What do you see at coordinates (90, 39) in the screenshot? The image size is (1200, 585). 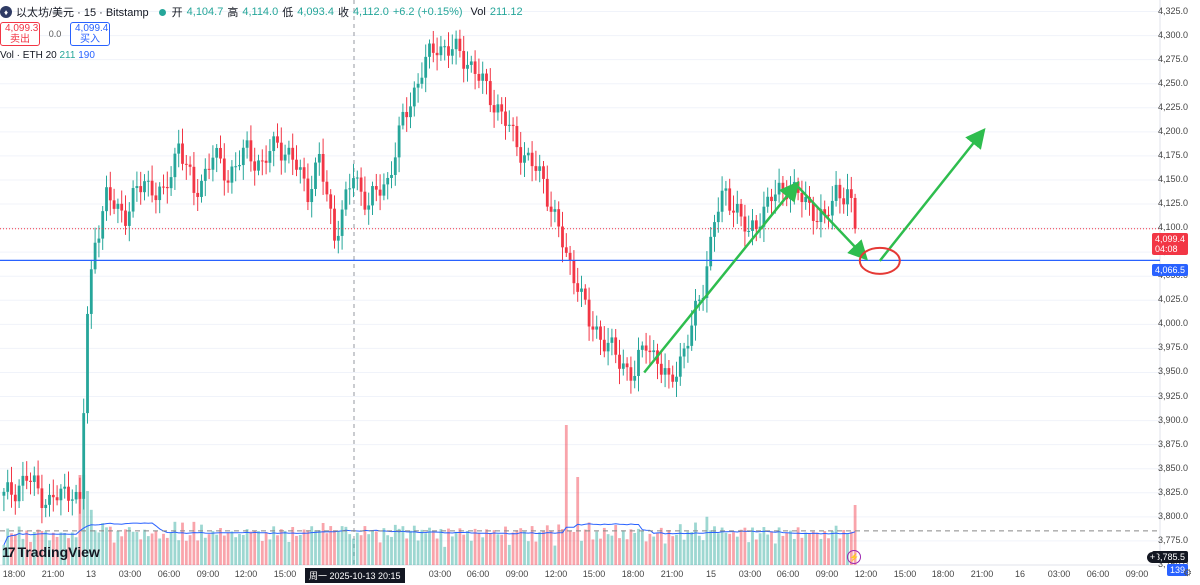 I see `buy-label: 买入` at bounding box center [90, 39].